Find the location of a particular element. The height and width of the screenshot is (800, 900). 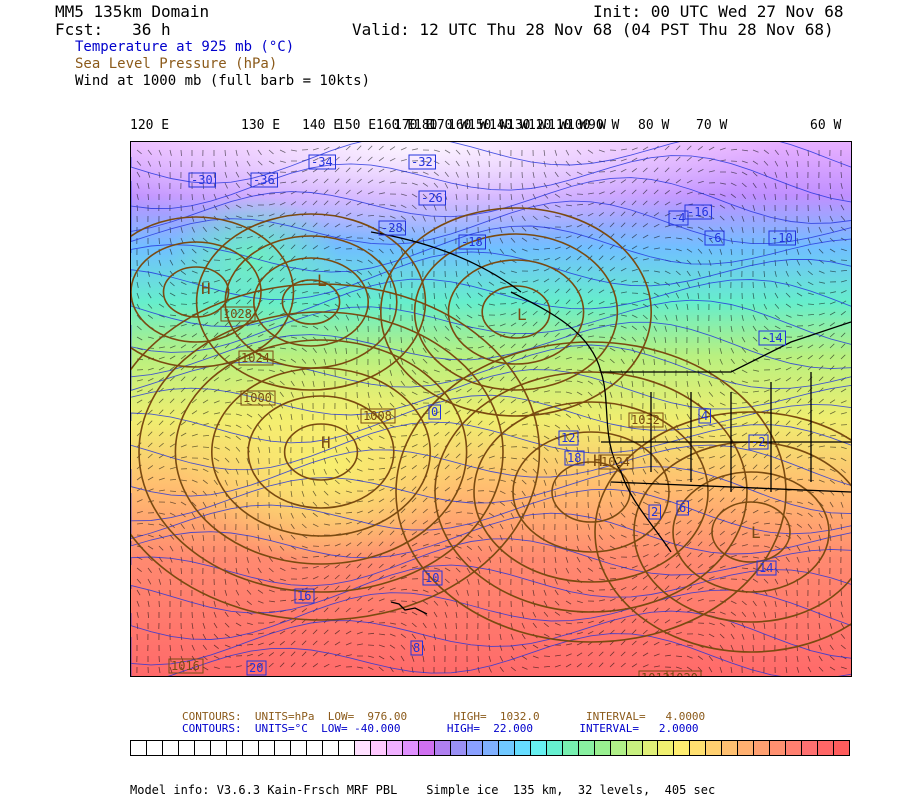

longitude-label: 130 W is located at coordinates (527, 125).